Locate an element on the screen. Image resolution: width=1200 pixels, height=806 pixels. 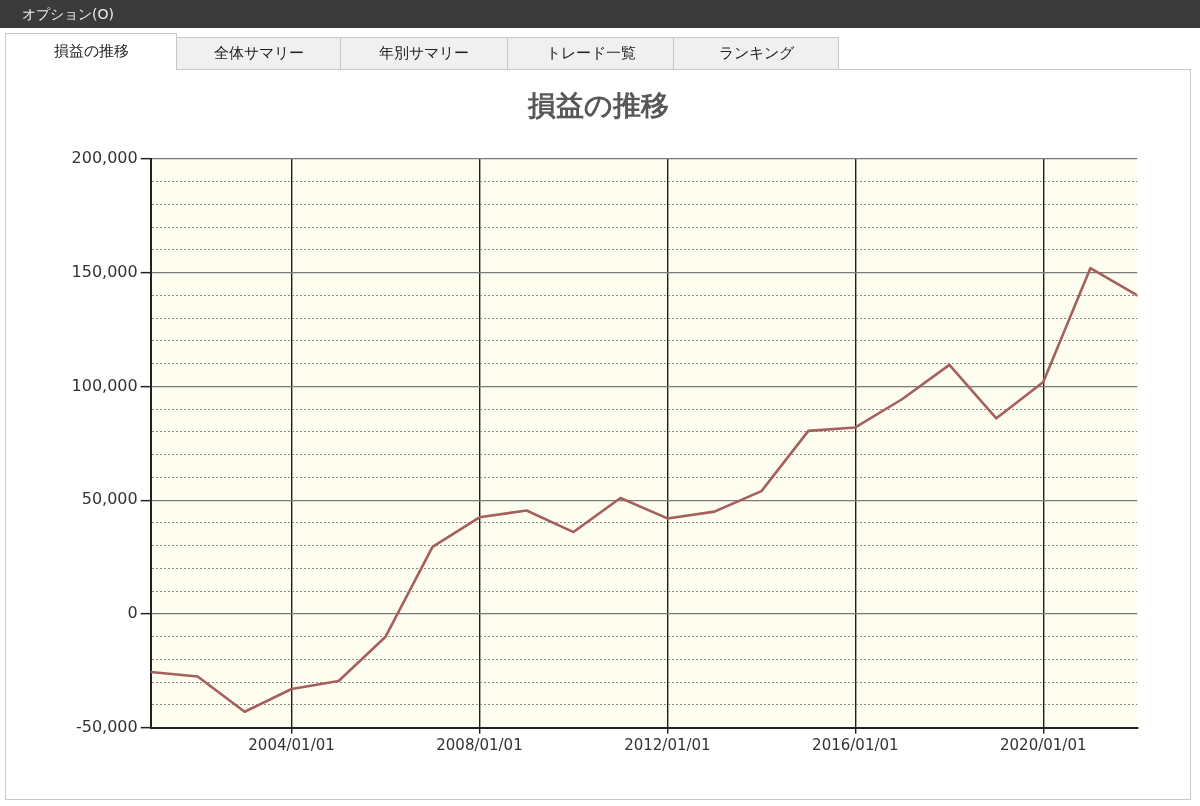
y-tick-label: -50,000 is located at coordinates (106, 726).